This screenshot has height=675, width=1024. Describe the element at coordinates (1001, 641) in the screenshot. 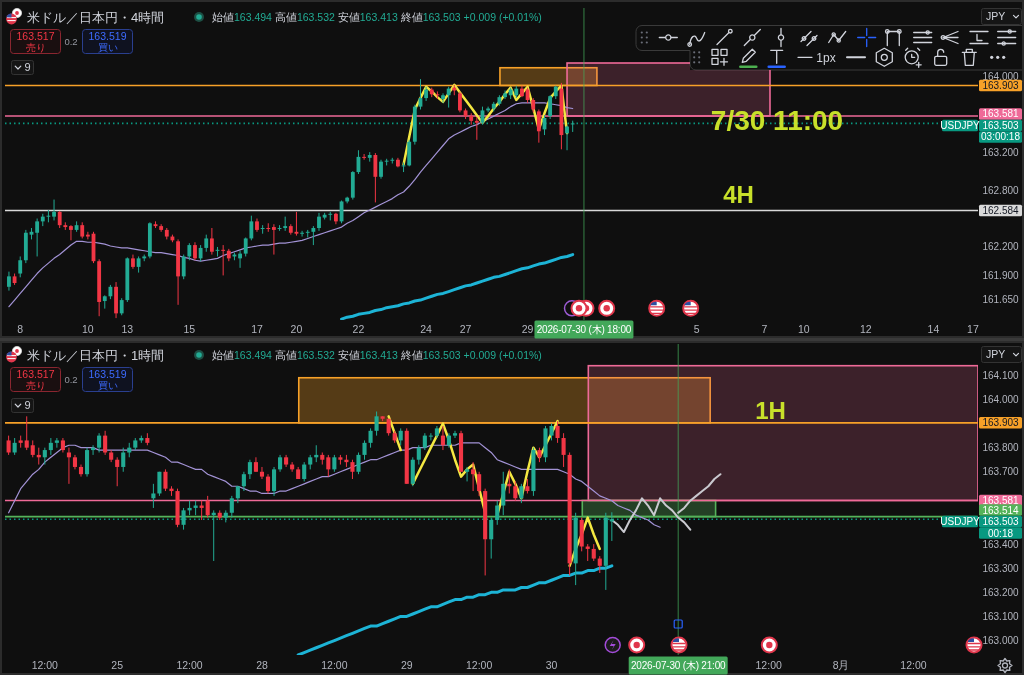

I see `y-tick-label: 163.000` at that location.